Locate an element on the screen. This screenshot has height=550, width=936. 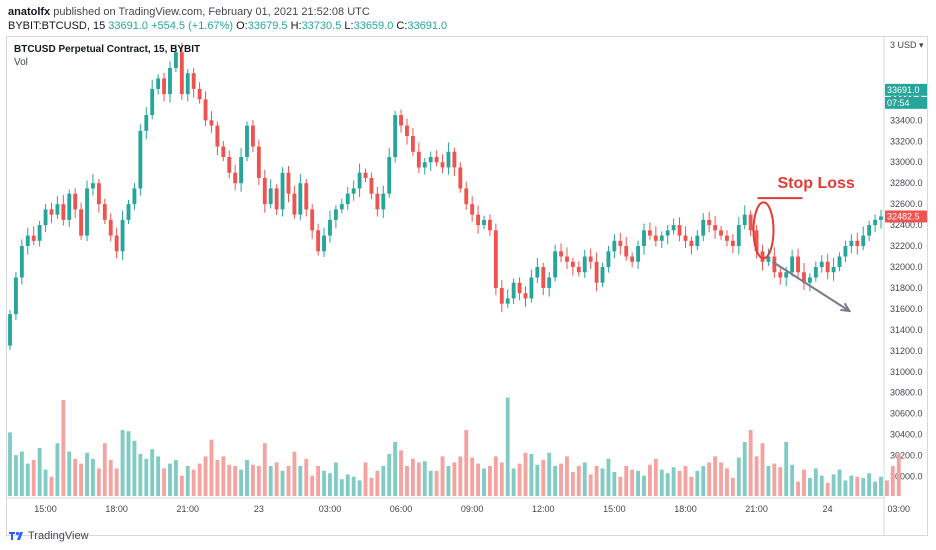
price-axis-tick-label: 32400.0 is located at coordinates (906, 225).